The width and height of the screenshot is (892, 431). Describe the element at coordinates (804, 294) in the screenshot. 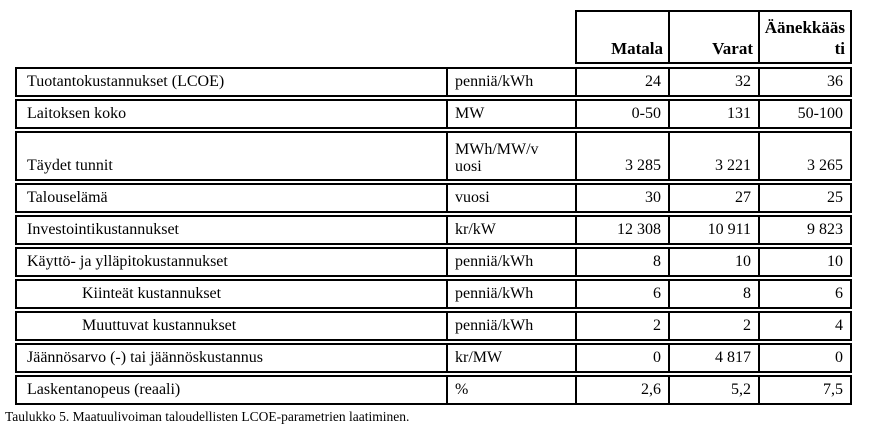

I see `value-aanekkaasti: 6` at that location.